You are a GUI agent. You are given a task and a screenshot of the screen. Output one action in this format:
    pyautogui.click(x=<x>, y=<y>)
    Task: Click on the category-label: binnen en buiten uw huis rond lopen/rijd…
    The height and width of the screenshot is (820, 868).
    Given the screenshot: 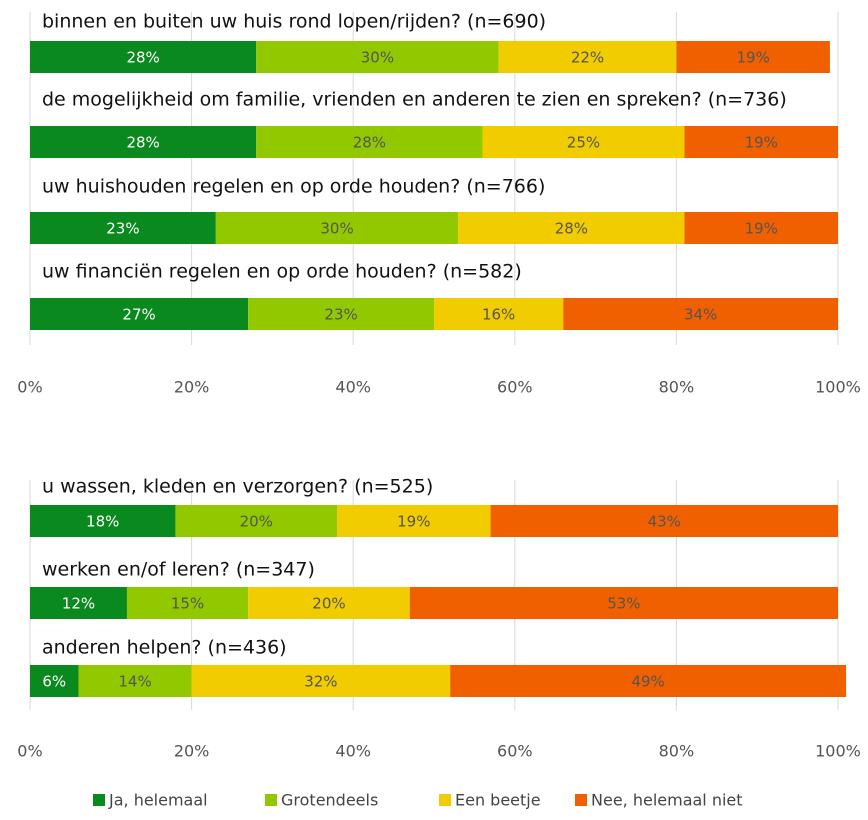 What is the action you would take?
    pyautogui.click(x=294, y=22)
    